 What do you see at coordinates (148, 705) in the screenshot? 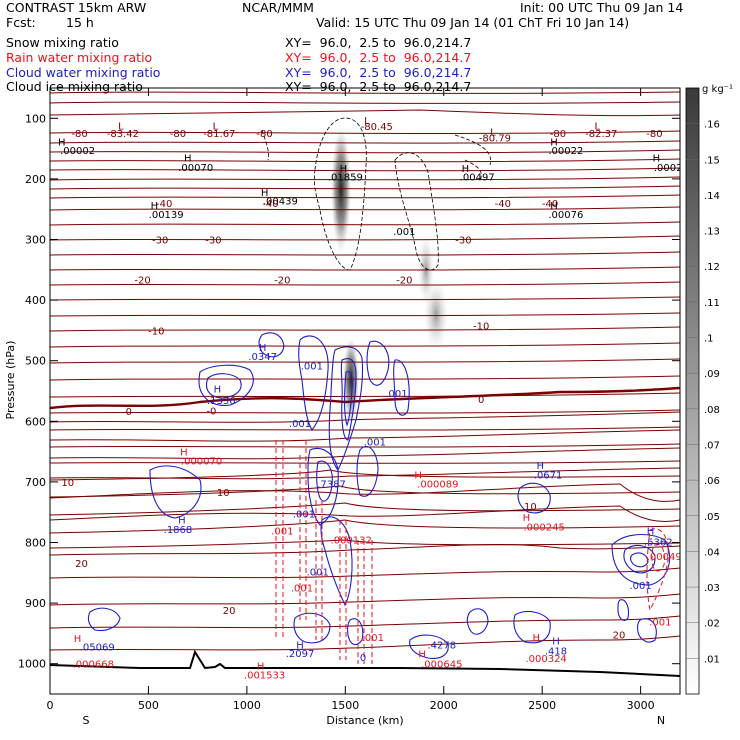
I see `x-tick-label: 500` at bounding box center [148, 705].